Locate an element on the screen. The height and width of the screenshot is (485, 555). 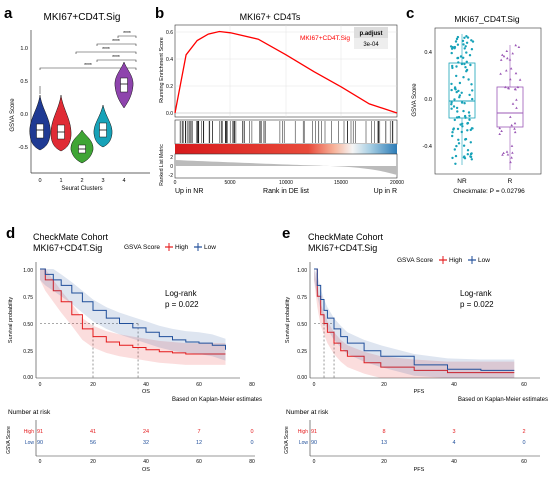
panel-d-risk-xlabel: OS is located at coordinates (146, 470).